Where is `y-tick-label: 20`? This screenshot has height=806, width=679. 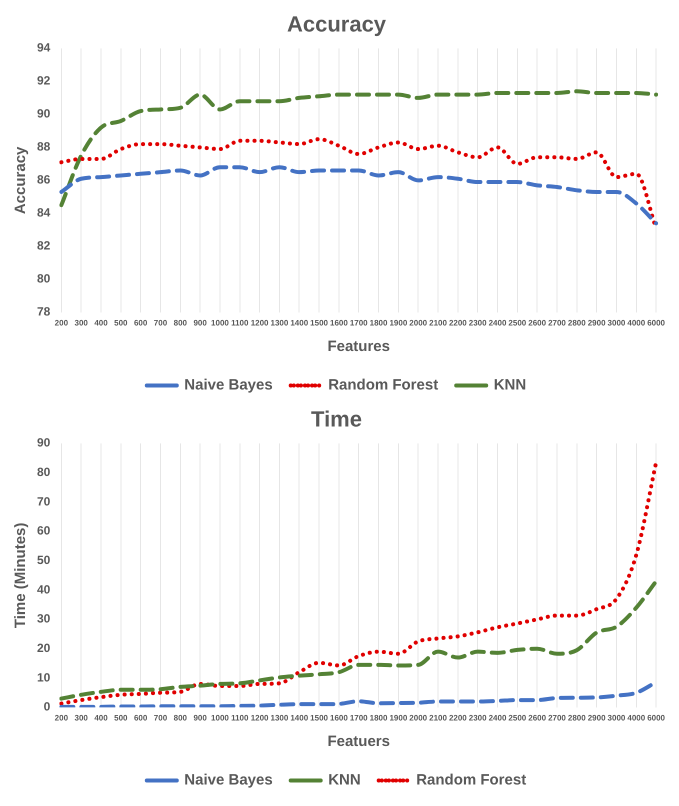
y-tick-label: 20 is located at coordinates (43, 648).